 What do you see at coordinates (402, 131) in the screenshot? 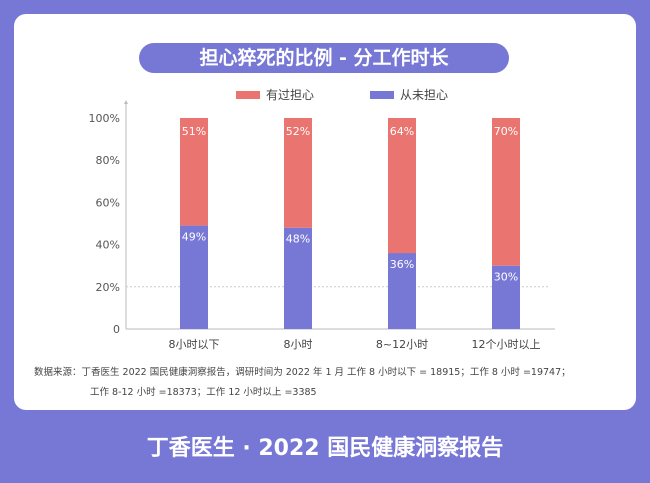
I see `data-label-worried: 64%` at bounding box center [402, 131].